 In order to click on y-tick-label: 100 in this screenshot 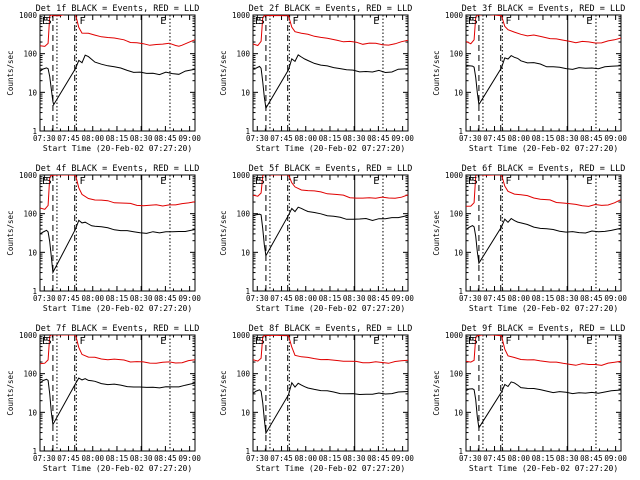, I will do `click(30, 54)`.